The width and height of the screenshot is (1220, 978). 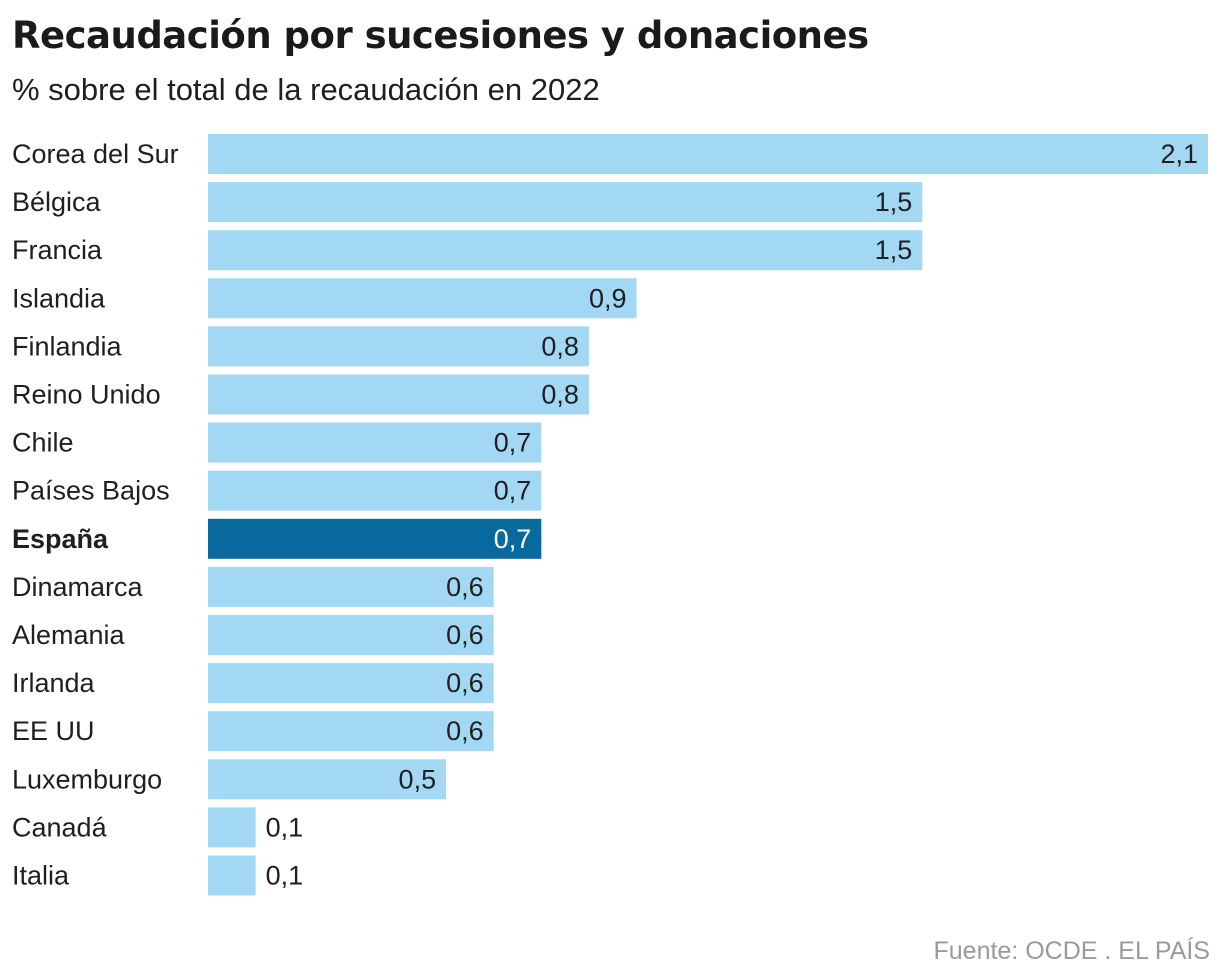 What do you see at coordinates (53, 731) in the screenshot?
I see `category-label: EE UU` at bounding box center [53, 731].